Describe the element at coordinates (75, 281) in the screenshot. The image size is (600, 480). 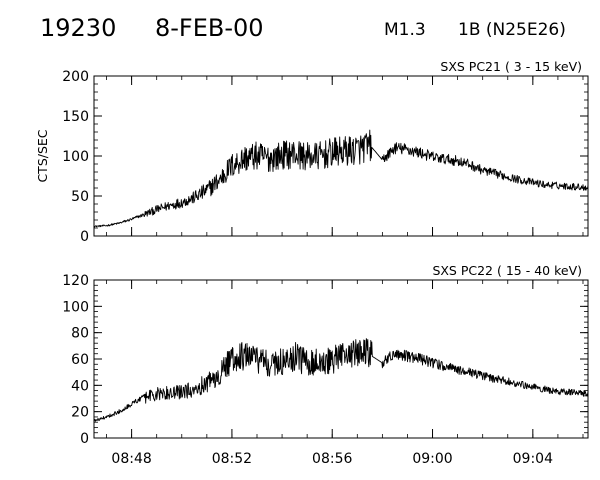
I see `y-tick-label: 120` at that location.